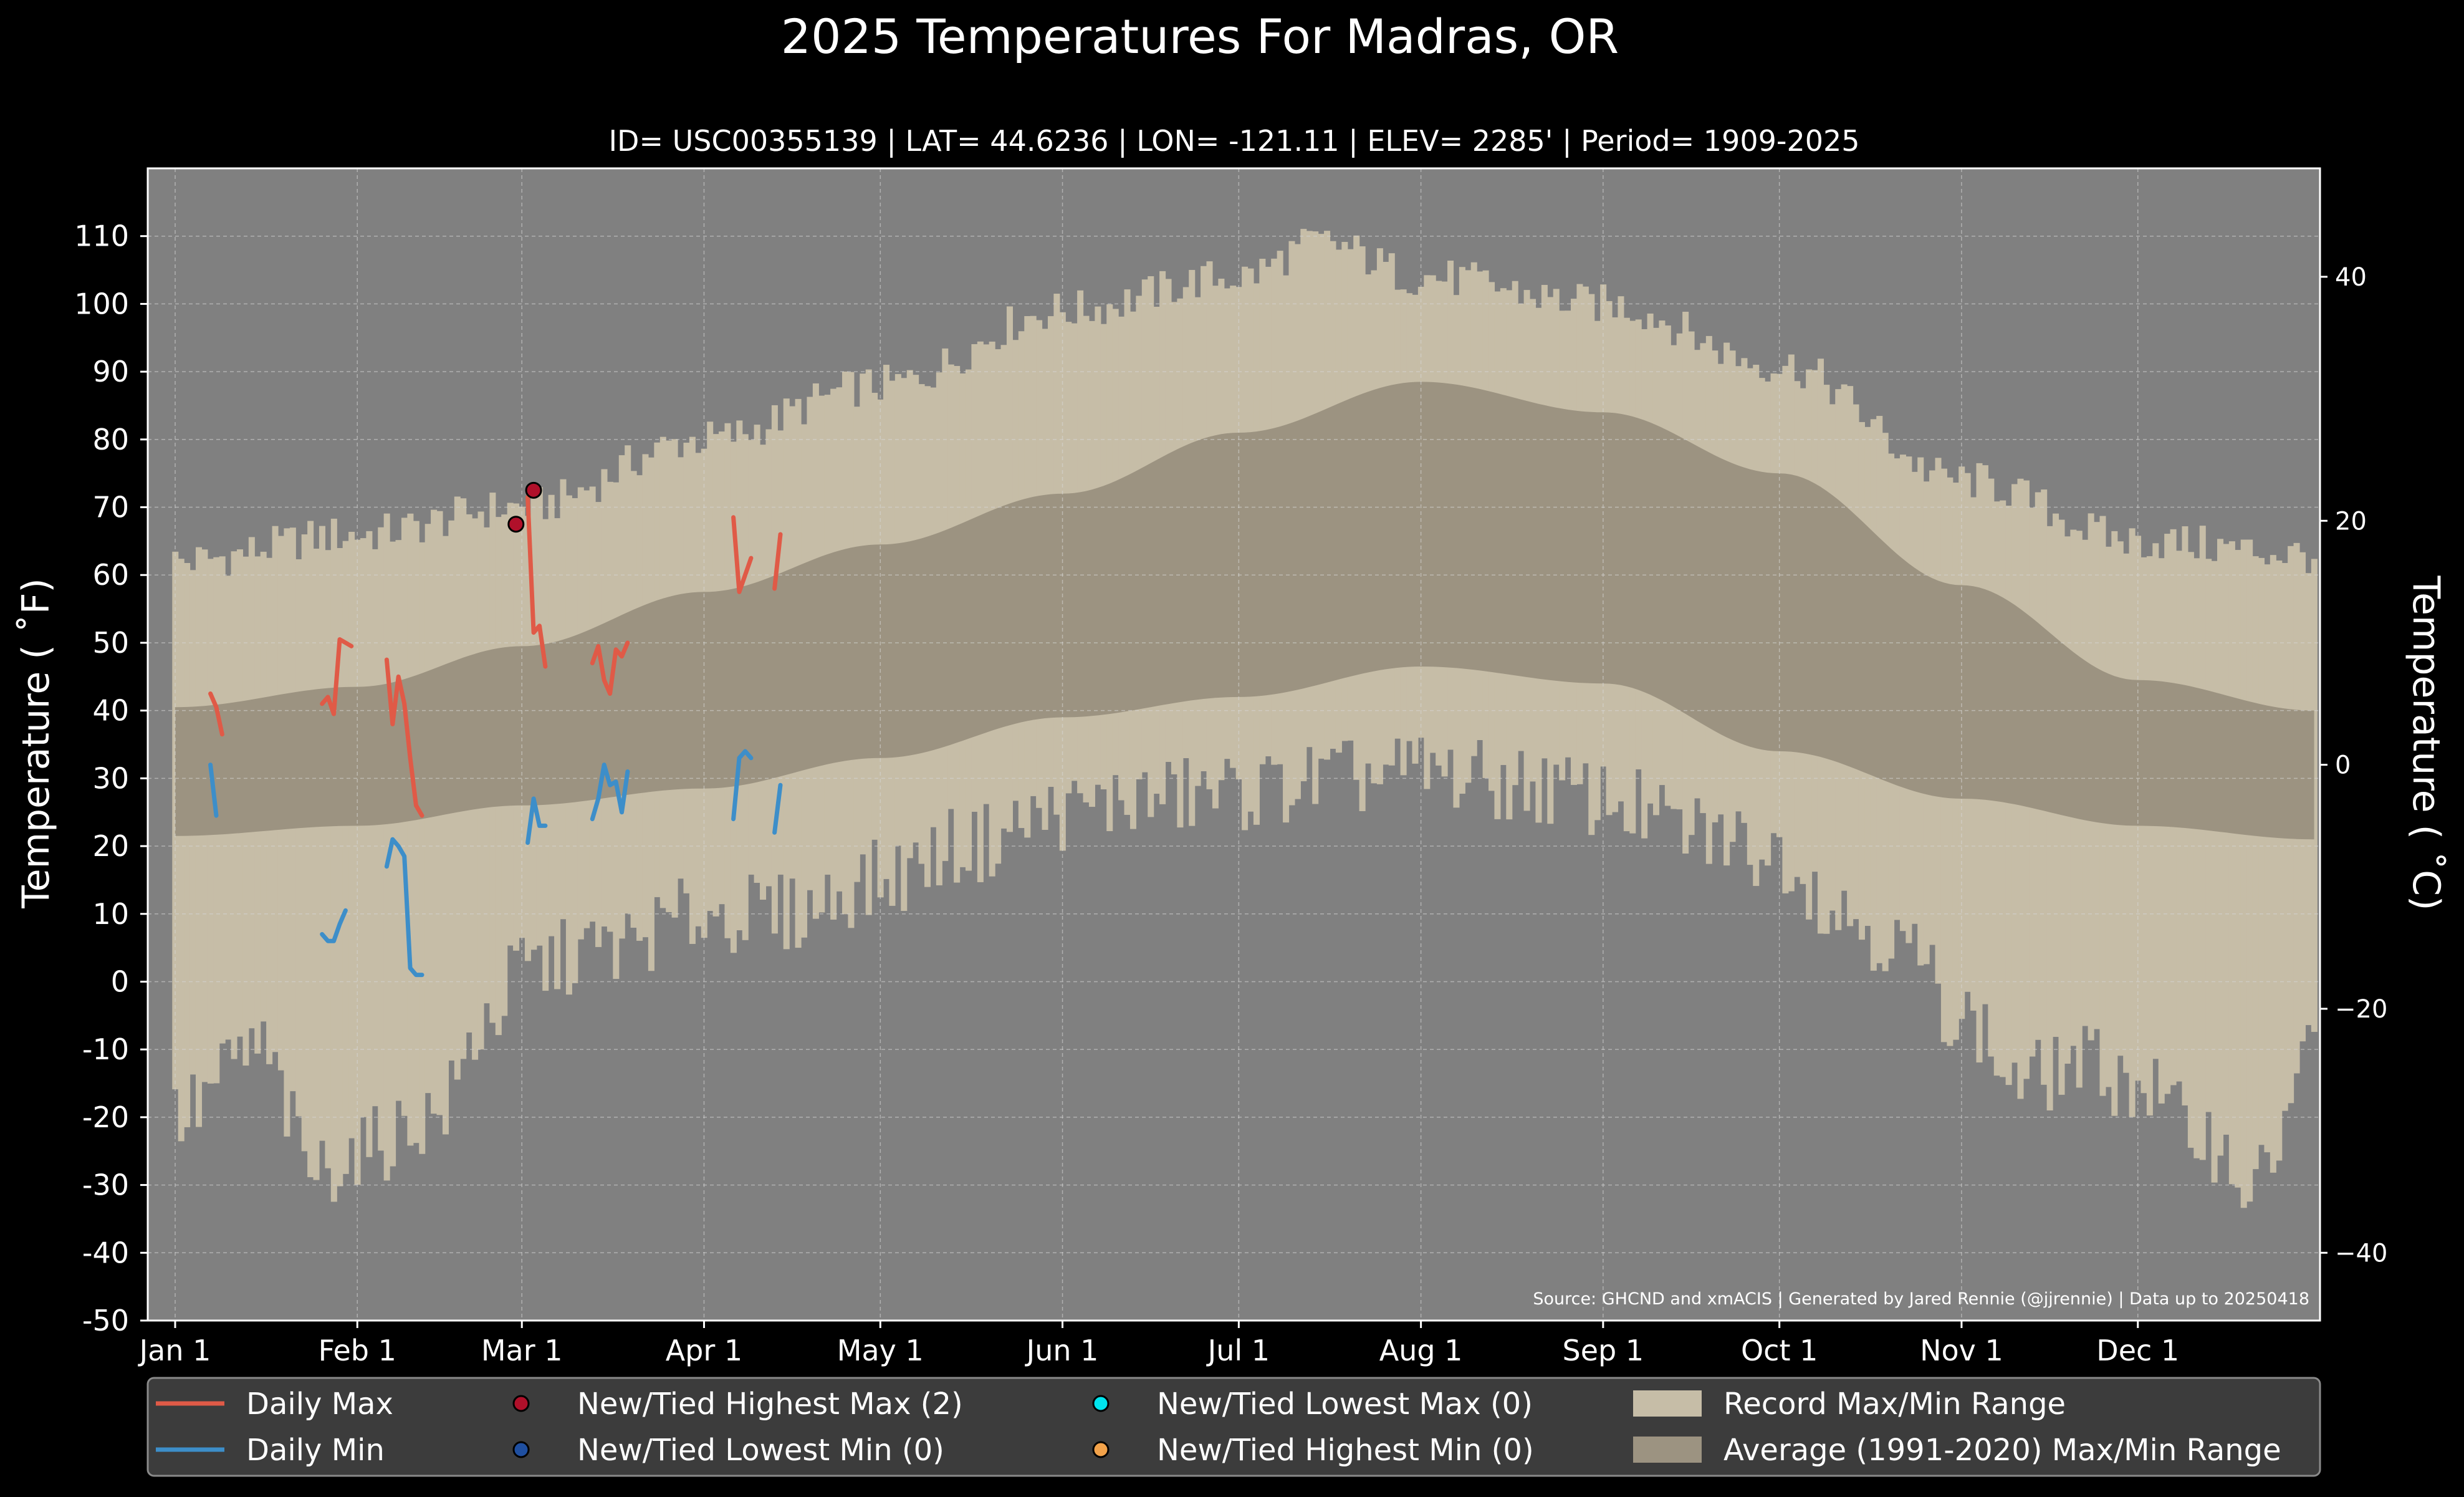 This screenshot has height=1497, width=2464. What do you see at coordinates (315, 1450) in the screenshot?
I see `legend-label: Daily Min` at bounding box center [315, 1450].